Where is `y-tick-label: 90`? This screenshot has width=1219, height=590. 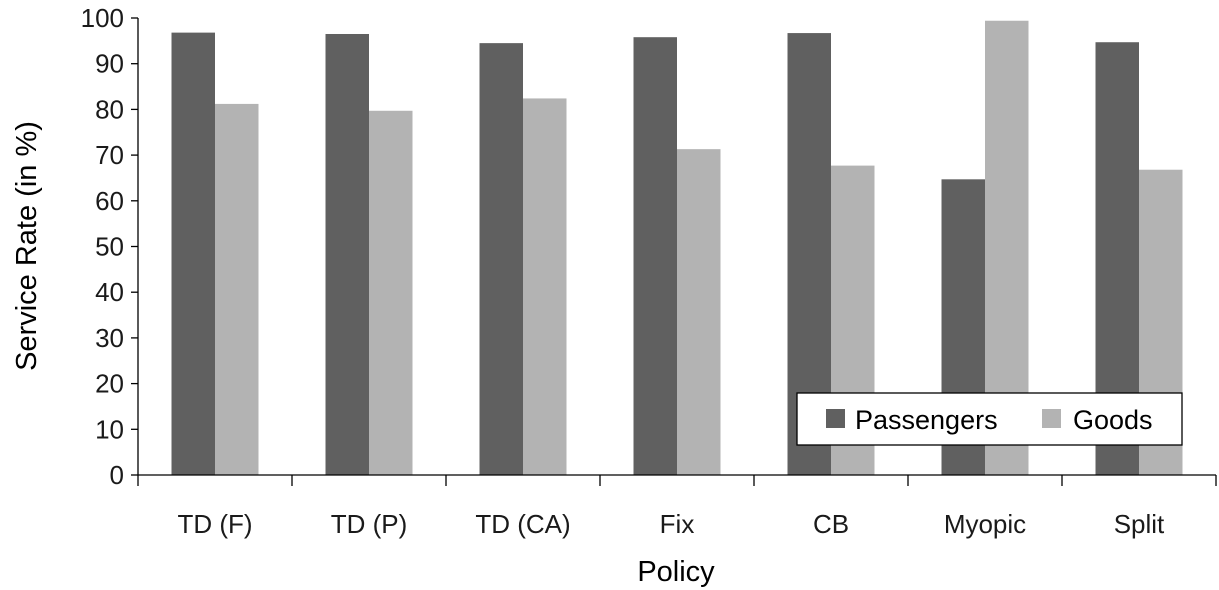 y-tick-label: 90 is located at coordinates (109, 64).